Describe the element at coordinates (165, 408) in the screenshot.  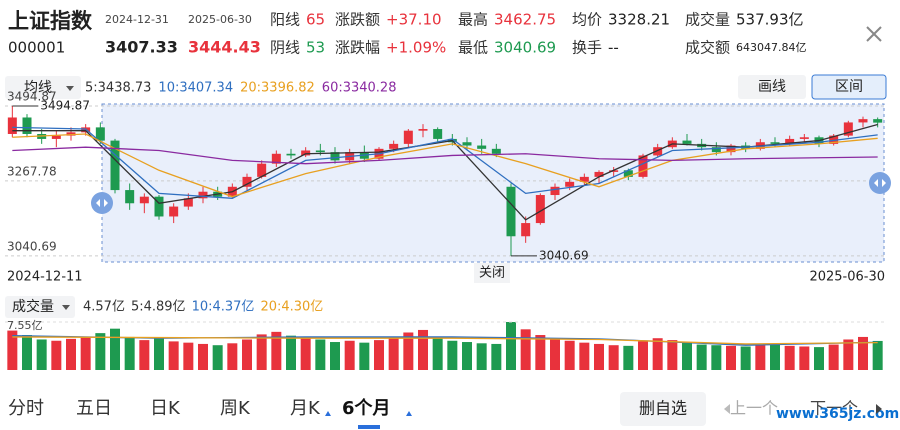
I see `tab: 日K` at that location.